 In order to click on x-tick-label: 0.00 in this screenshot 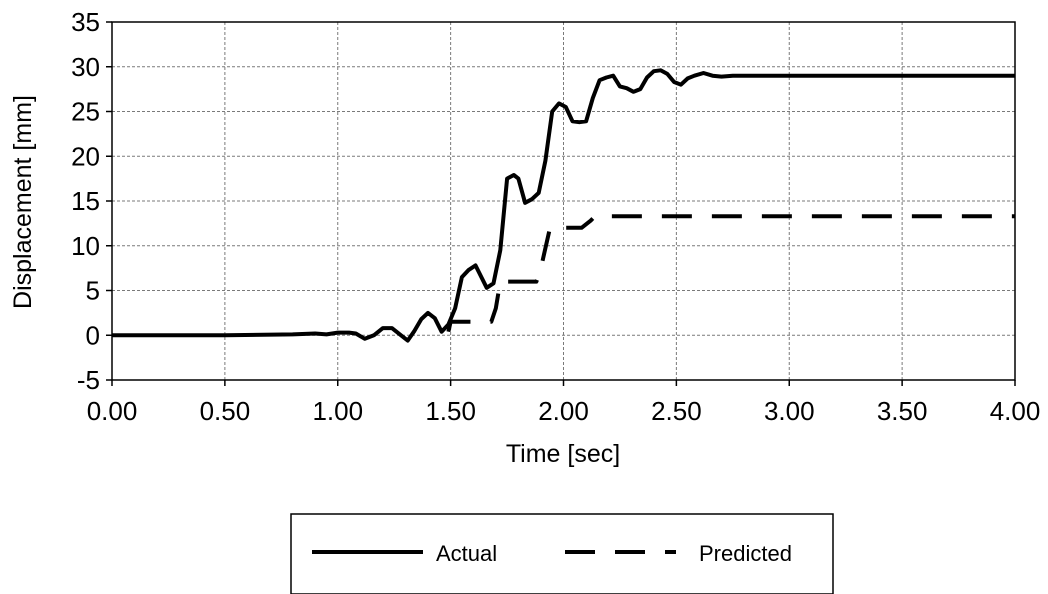, I will do `click(112, 411)`.